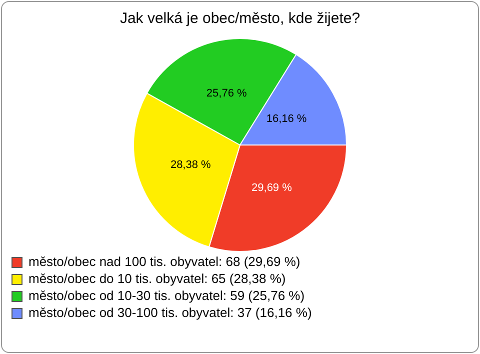 This screenshot has width=480, height=354. I want to click on data-label: 29,69 %, so click(272, 188).